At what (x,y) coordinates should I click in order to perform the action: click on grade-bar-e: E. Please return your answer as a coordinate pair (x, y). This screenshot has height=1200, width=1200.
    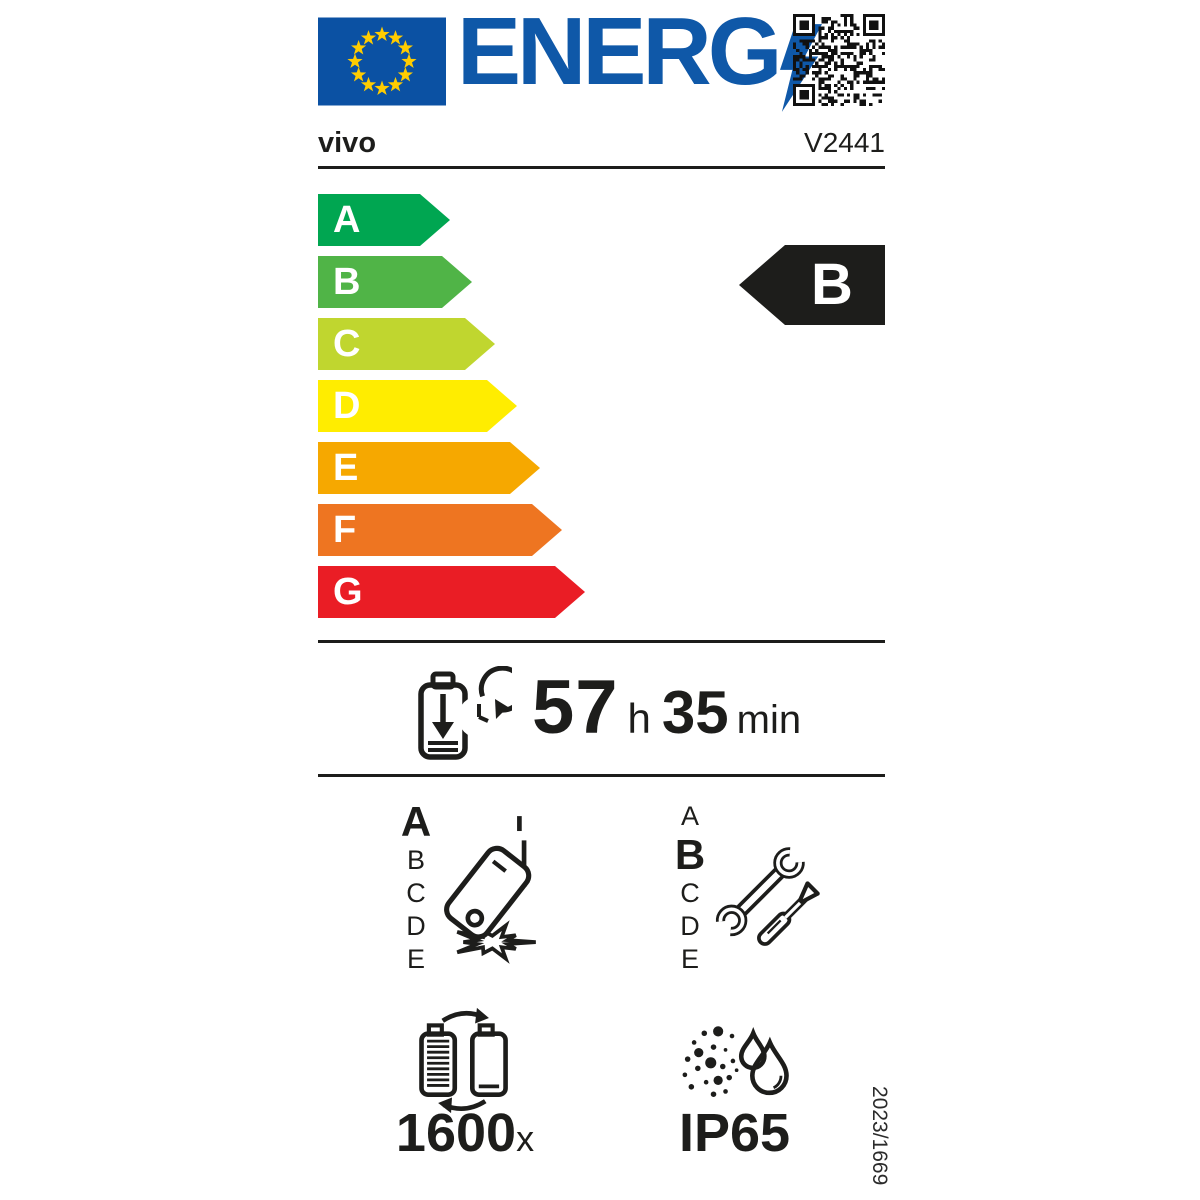
    Looking at the image, I should click on (429, 468).